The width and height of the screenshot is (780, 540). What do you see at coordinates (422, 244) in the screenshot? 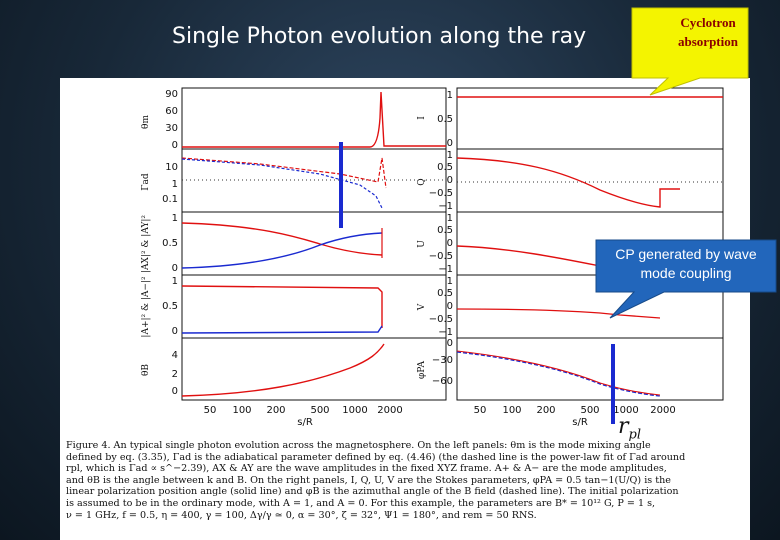
I see `ylabel-u: U` at bounding box center [422, 244].